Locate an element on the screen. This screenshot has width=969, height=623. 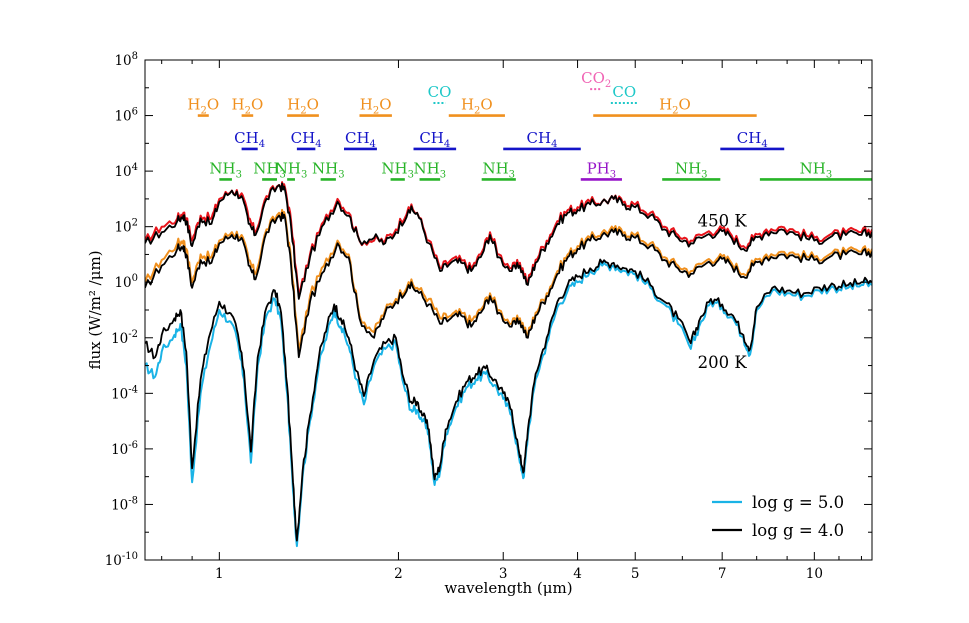
temperature-label: 200 K is located at coordinates (723, 362).